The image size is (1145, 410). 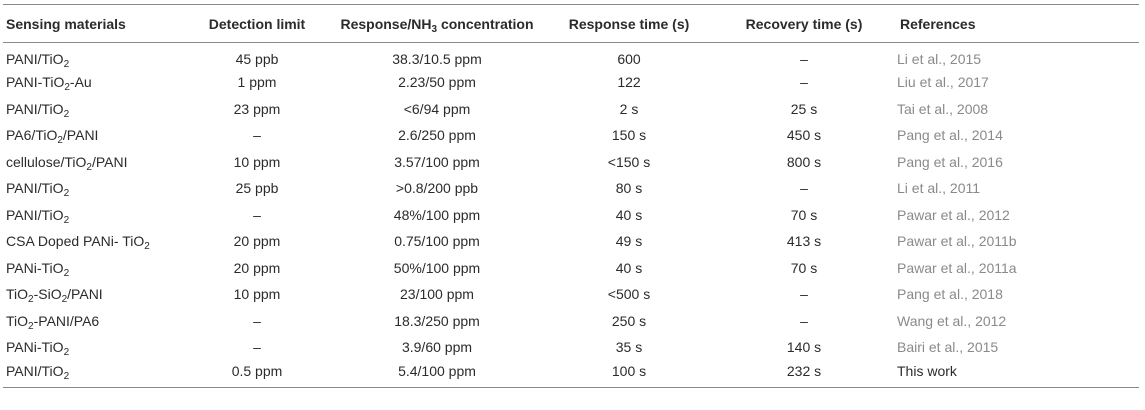 I want to click on cell-response-time: 250 s, so click(x=629, y=320).